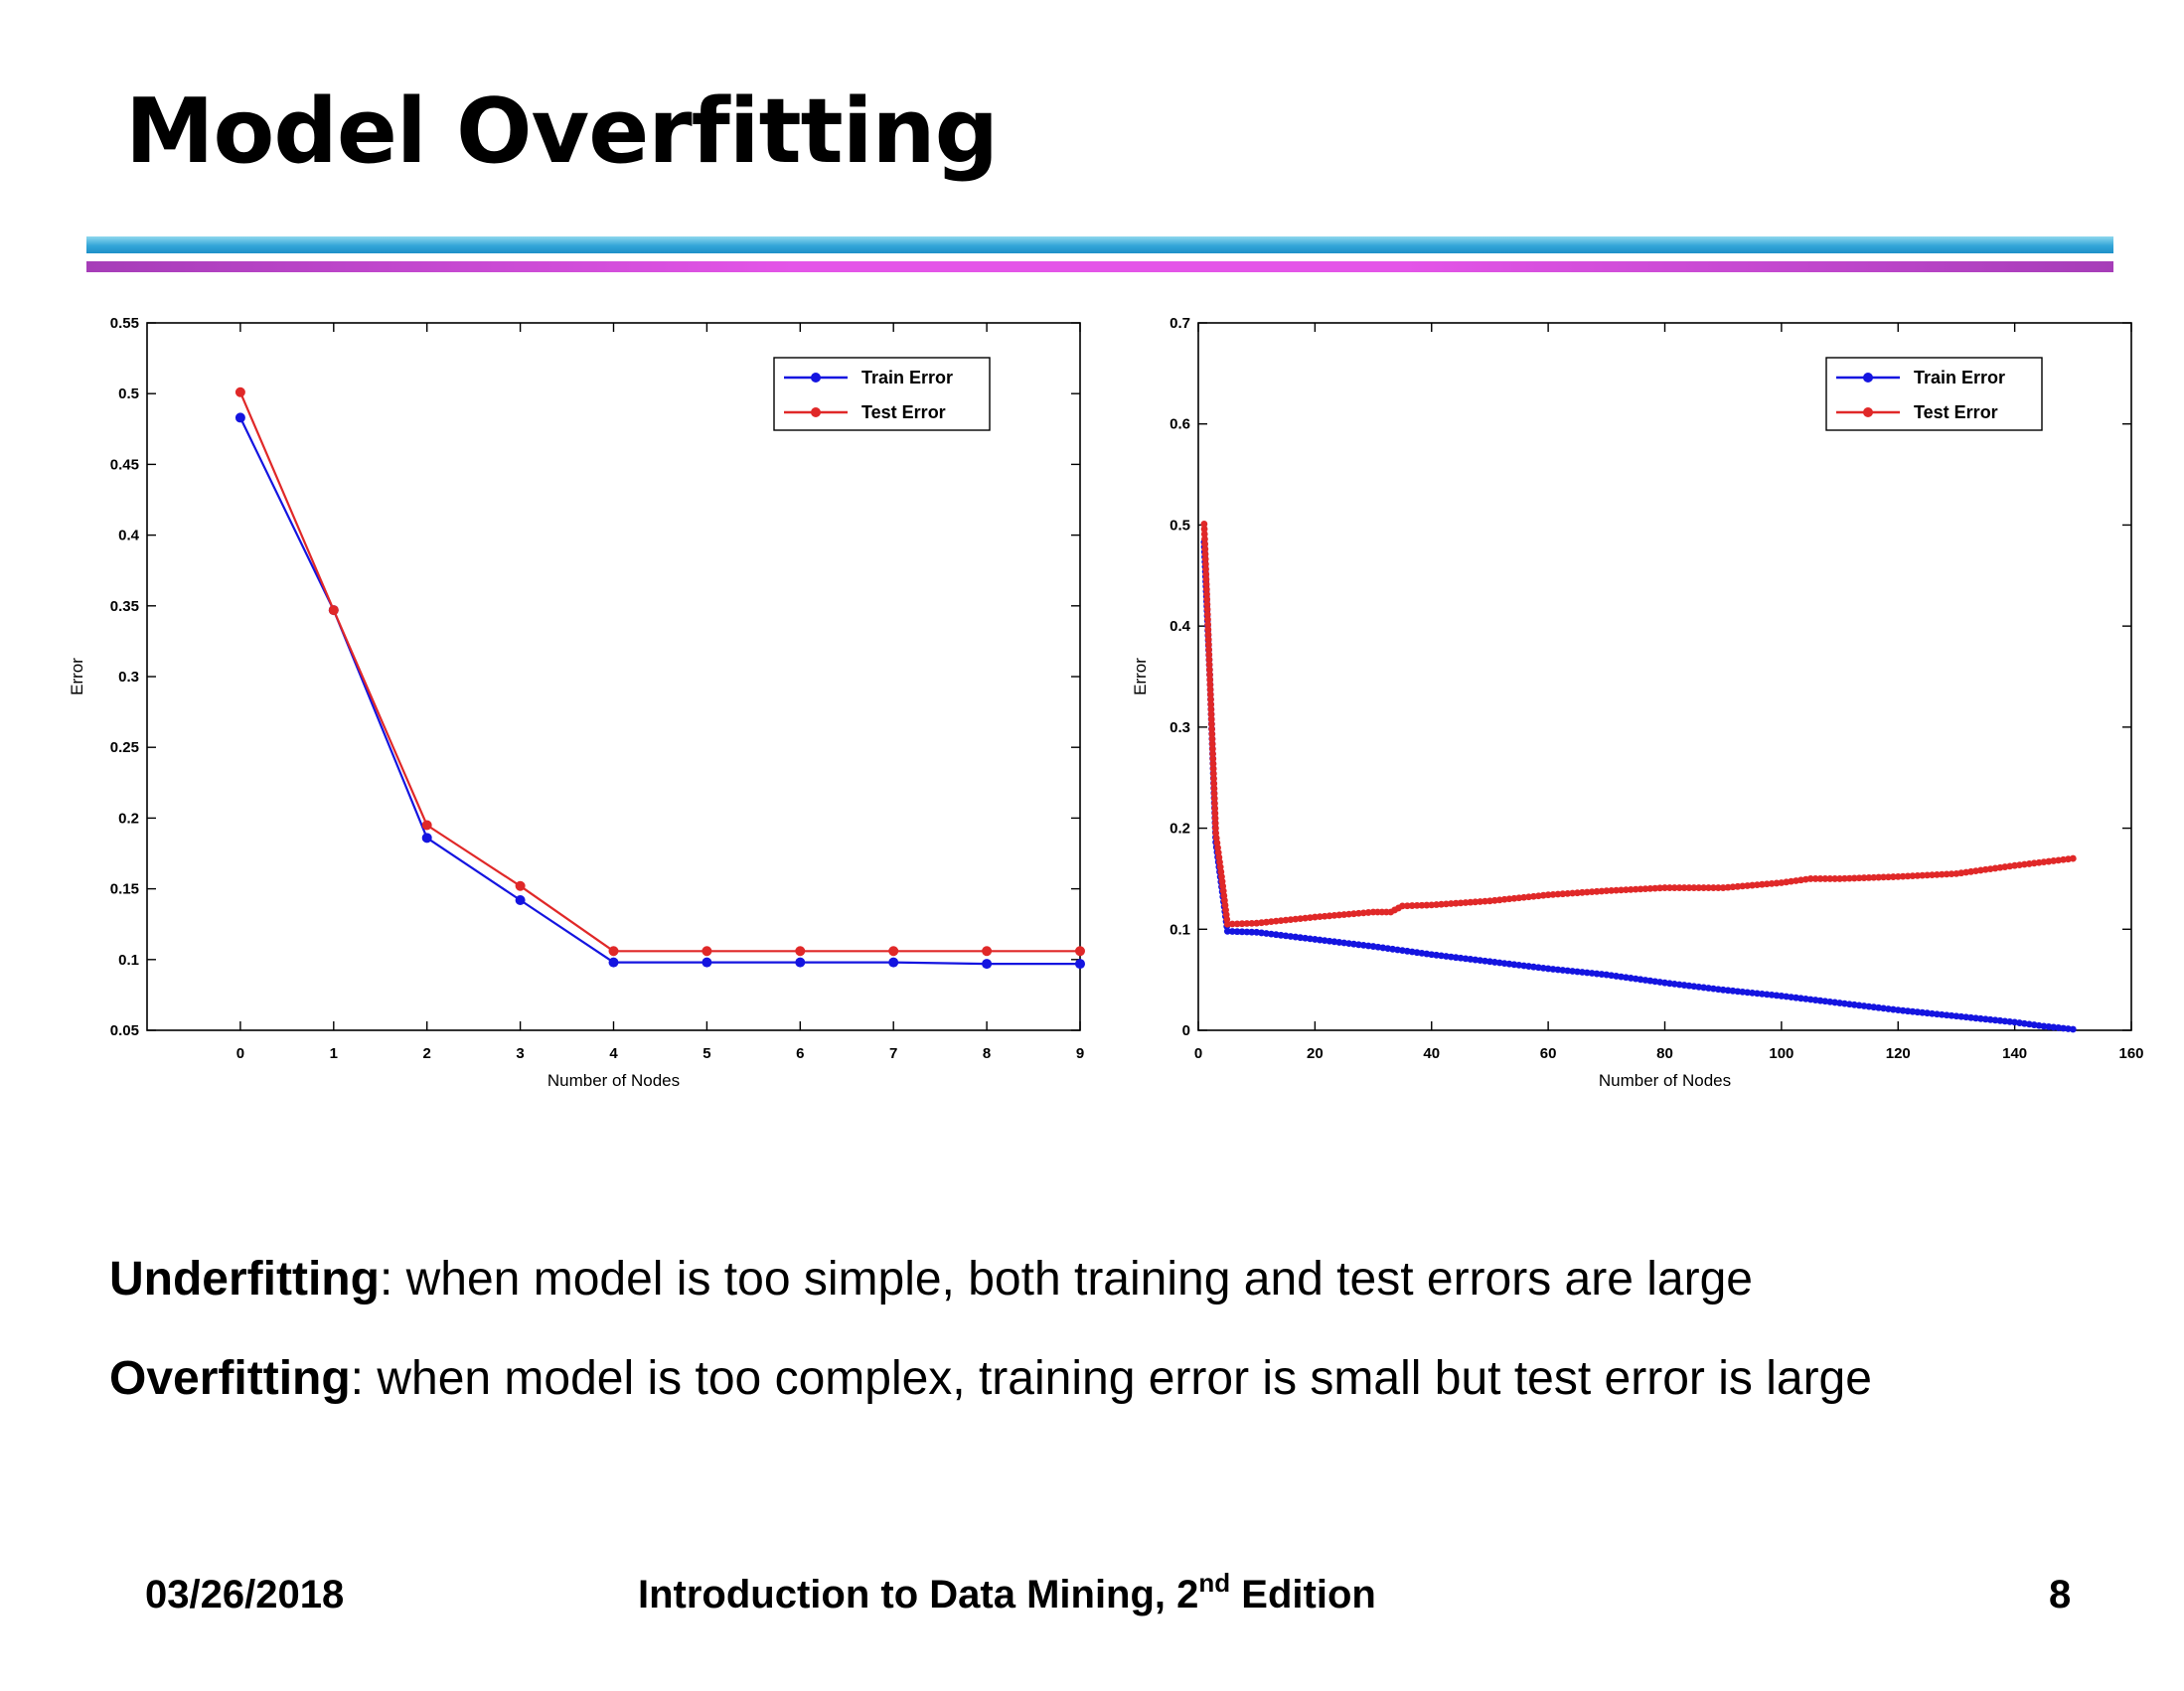 This screenshot has width=2184, height=1691. What do you see at coordinates (800, 1053) in the screenshot?
I see `x-tick-label: 6` at bounding box center [800, 1053].